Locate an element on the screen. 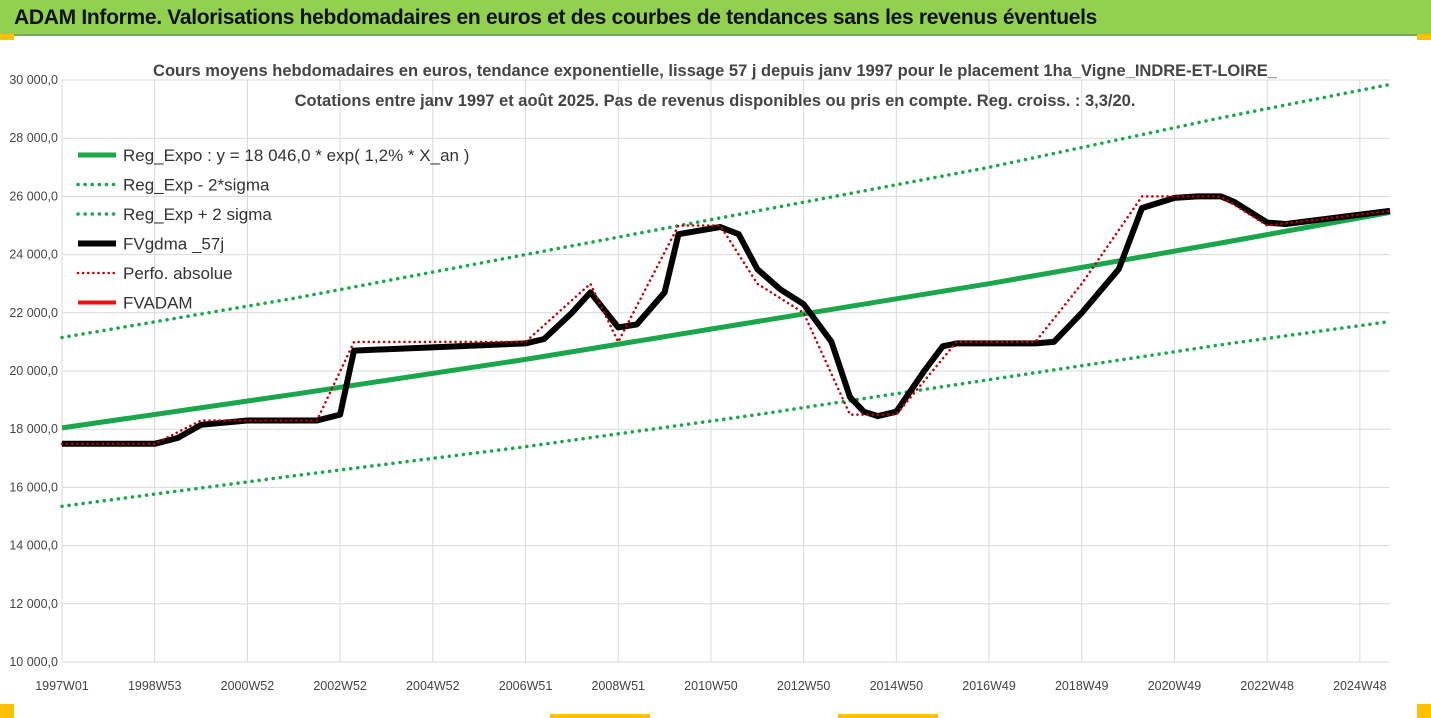  x-tick-label: 2022W48 is located at coordinates (1267, 686).